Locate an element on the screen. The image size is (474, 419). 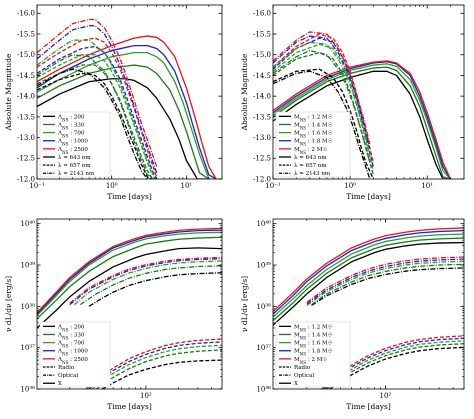
series-line-darkgreen-dashed is located at coordinates (395, 366).